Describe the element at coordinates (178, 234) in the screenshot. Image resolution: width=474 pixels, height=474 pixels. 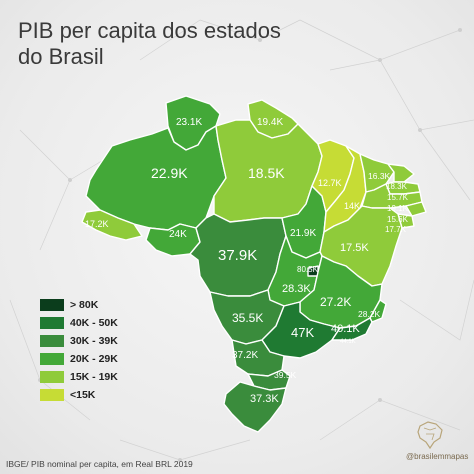
I see `state-value-ro: 24K` at that location.